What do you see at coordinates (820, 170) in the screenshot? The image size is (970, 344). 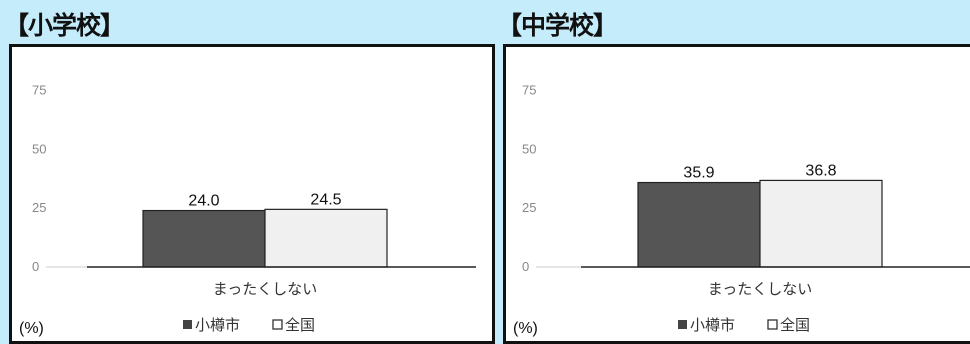 I see `bar-value-label: 36.8` at bounding box center [820, 170].